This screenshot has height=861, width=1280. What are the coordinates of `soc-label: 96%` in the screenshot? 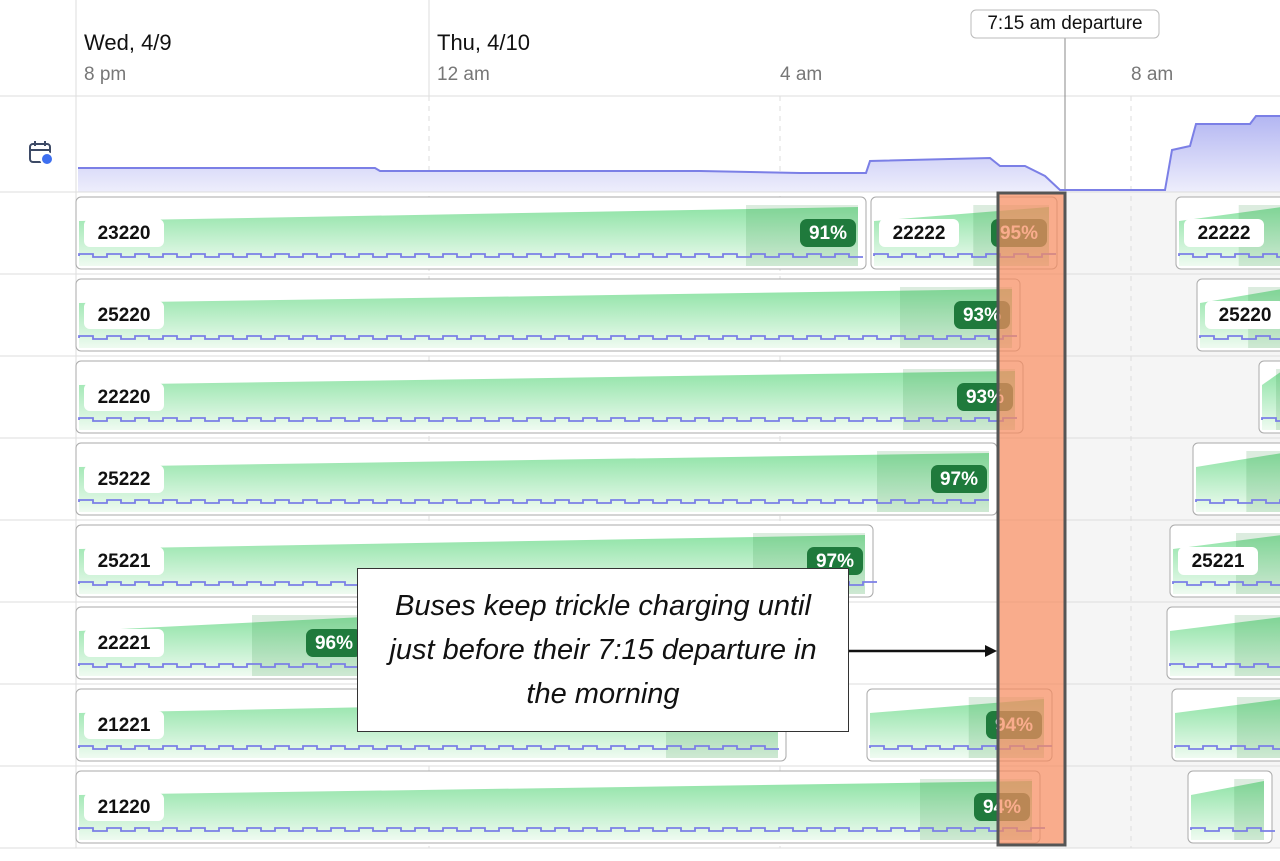 It's located at (334, 643).